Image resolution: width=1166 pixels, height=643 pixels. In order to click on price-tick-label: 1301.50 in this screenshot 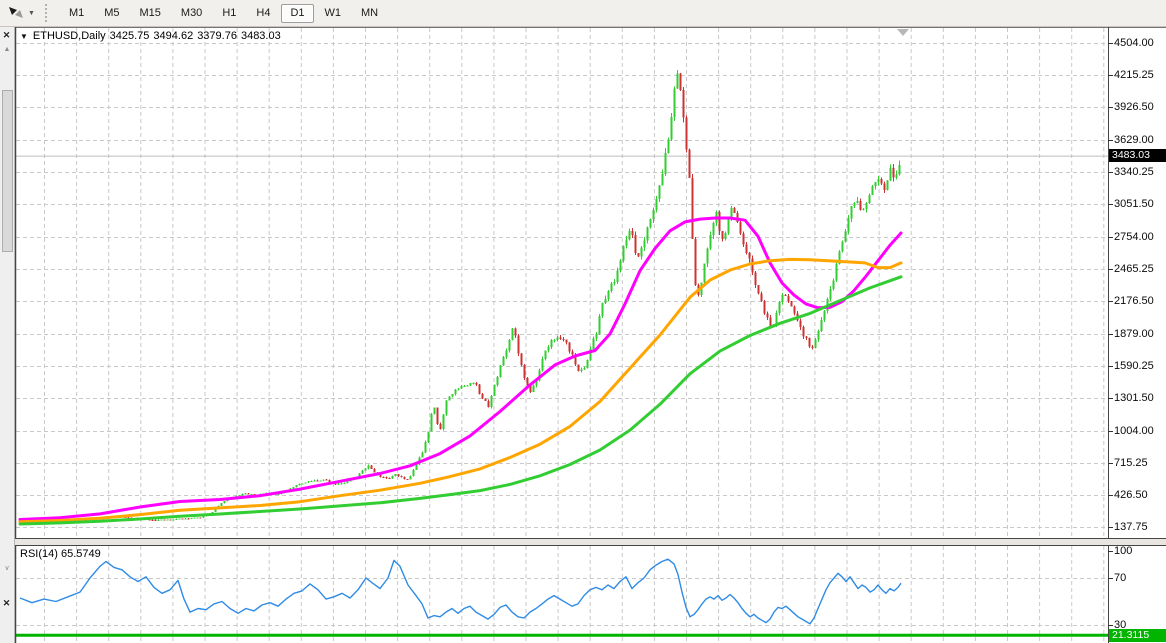, I will do `click(1134, 397)`.